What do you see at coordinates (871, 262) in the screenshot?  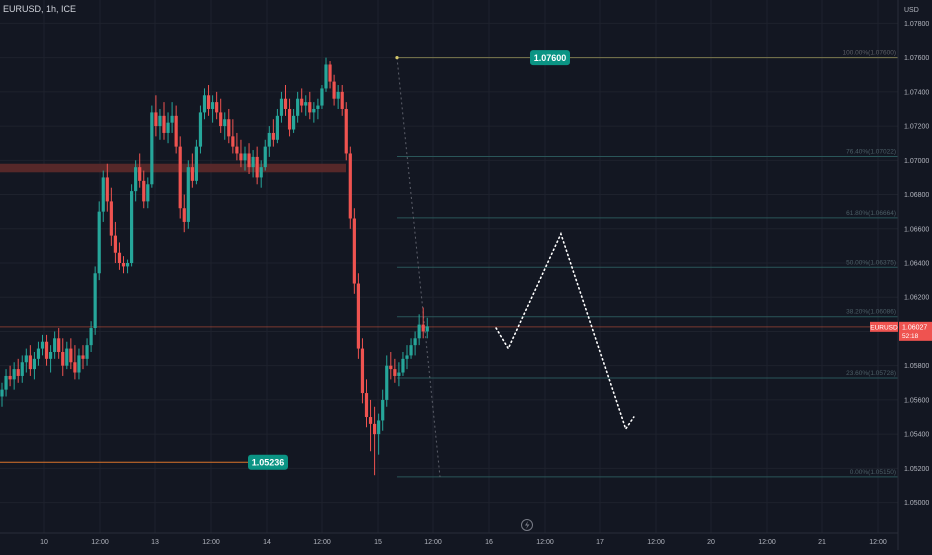 I see `fib-level-label: 50.00%(1.06375)` at bounding box center [871, 262].